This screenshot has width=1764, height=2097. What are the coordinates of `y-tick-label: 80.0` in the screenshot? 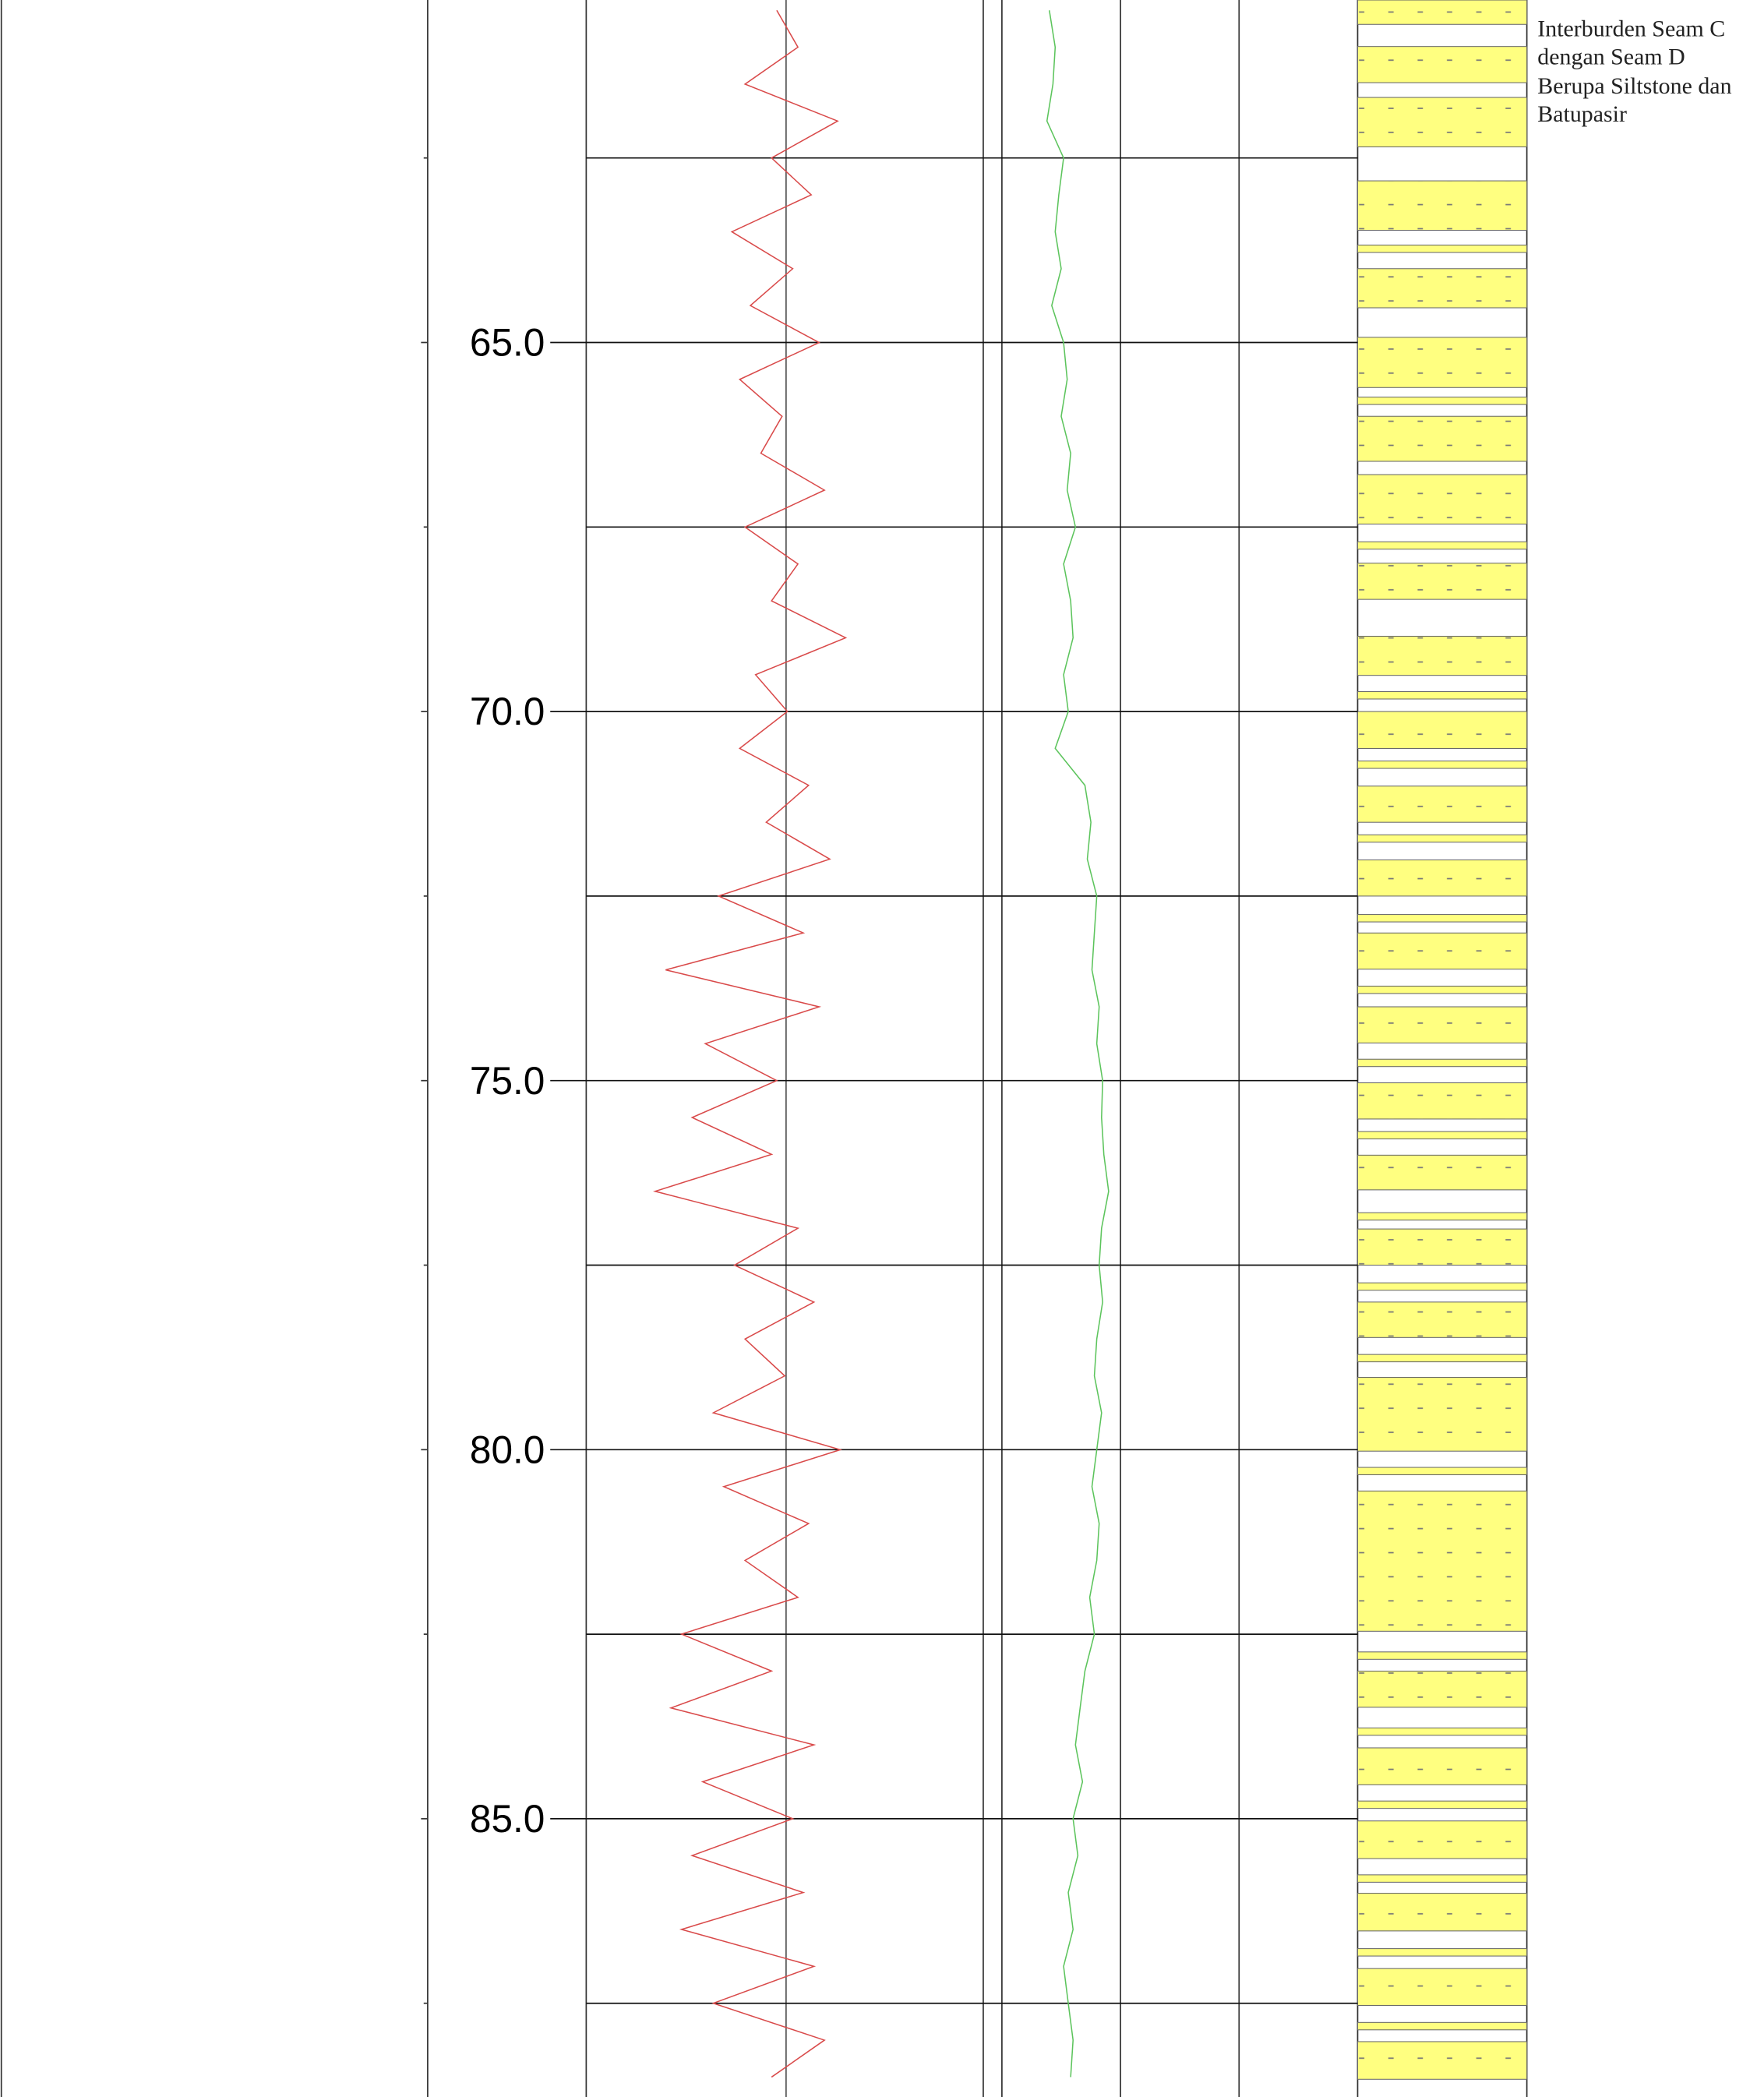 It's located at (507, 1449).